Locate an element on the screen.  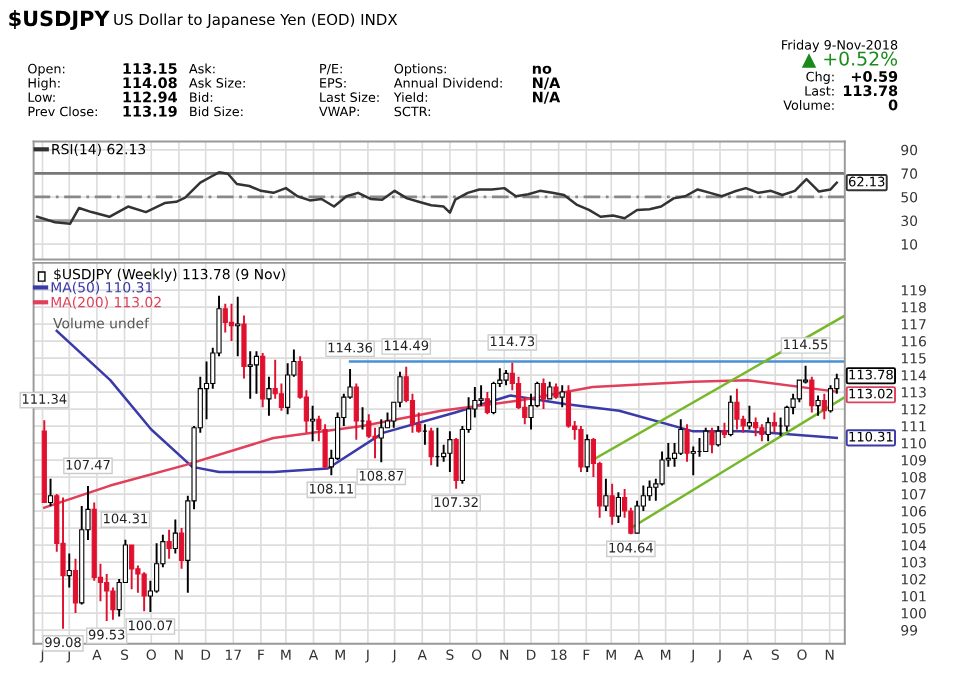
text: $USDJPY is located at coordinates (59, 20).